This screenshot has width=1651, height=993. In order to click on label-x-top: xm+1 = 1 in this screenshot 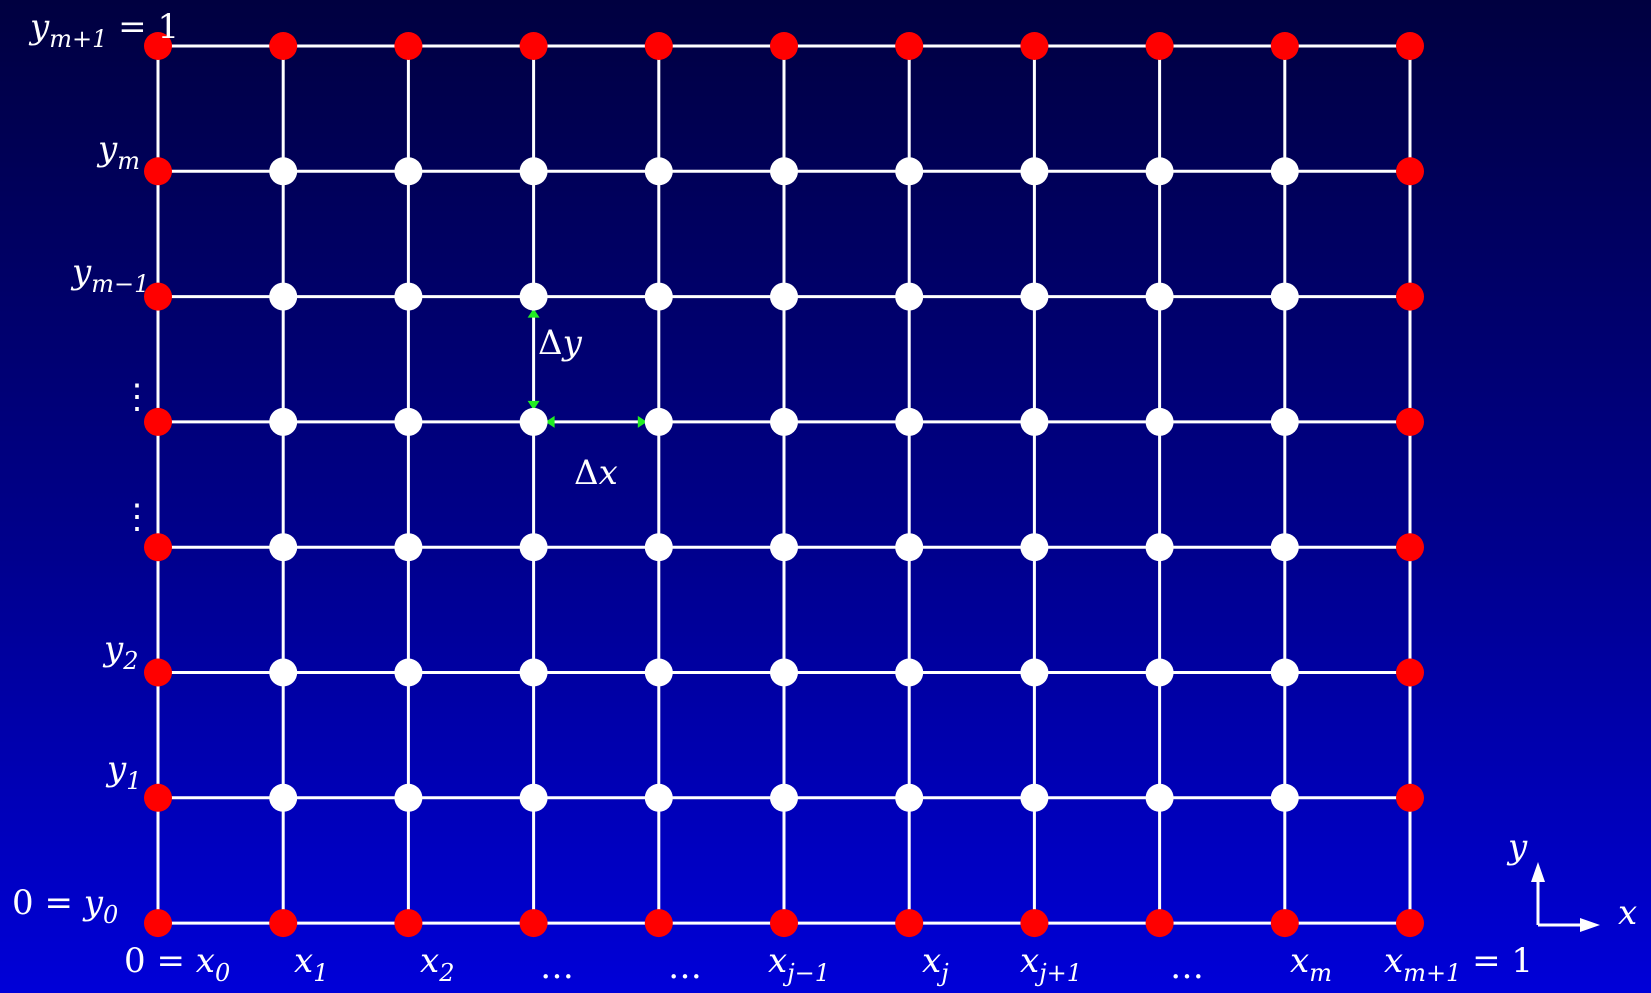, I will do `click(1458, 964)`.